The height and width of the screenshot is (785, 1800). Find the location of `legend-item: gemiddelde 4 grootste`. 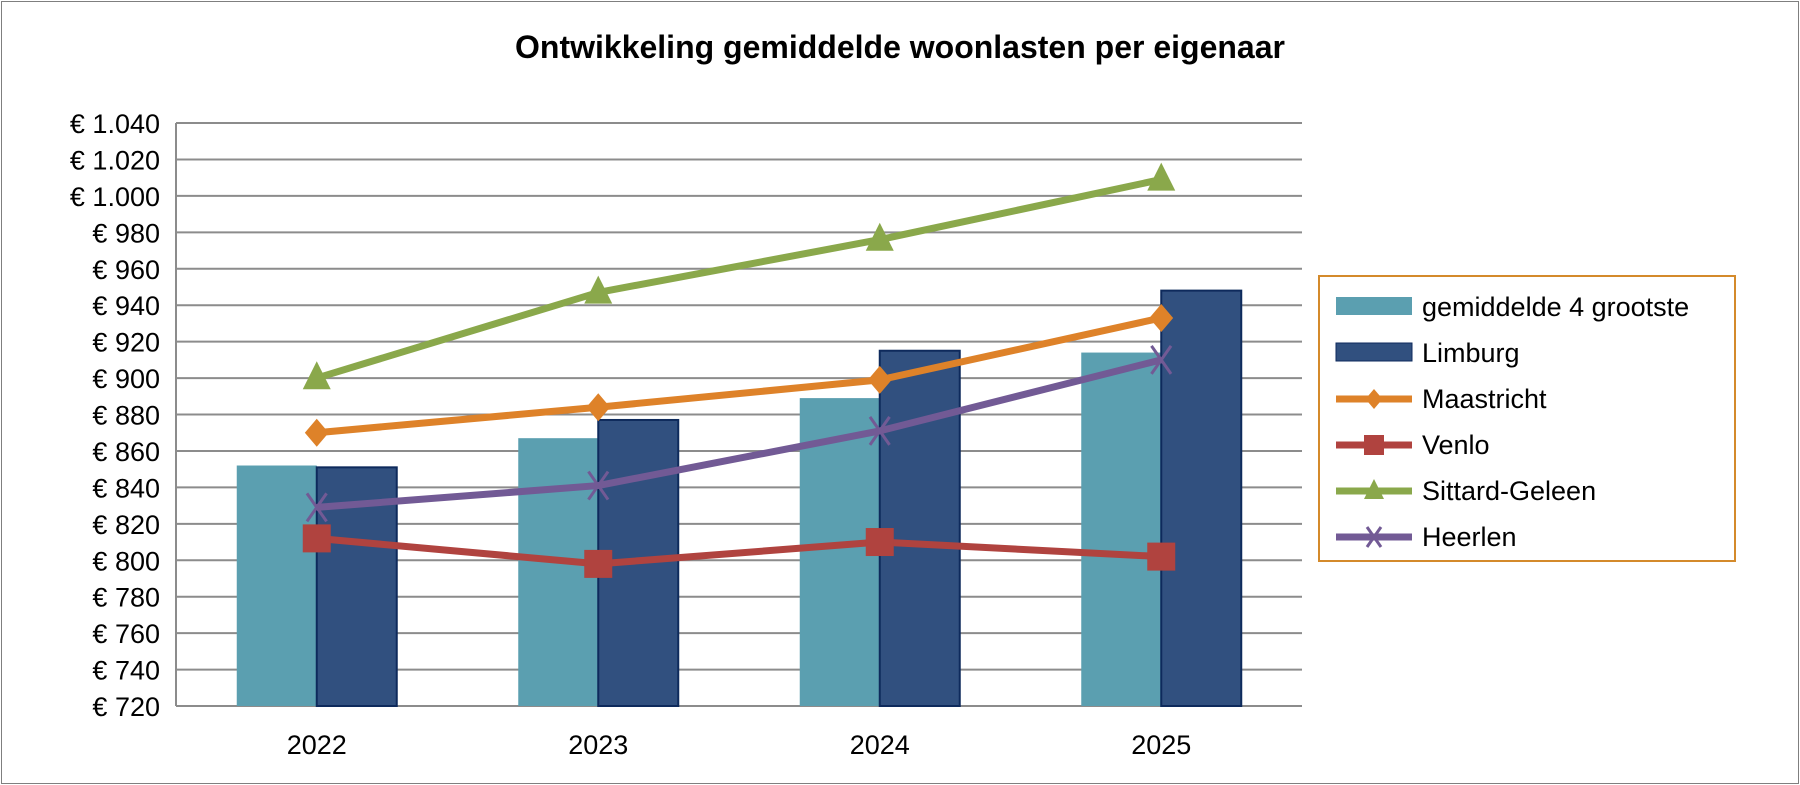

legend-item: gemiddelde 4 grootste is located at coordinates (1504, 307).